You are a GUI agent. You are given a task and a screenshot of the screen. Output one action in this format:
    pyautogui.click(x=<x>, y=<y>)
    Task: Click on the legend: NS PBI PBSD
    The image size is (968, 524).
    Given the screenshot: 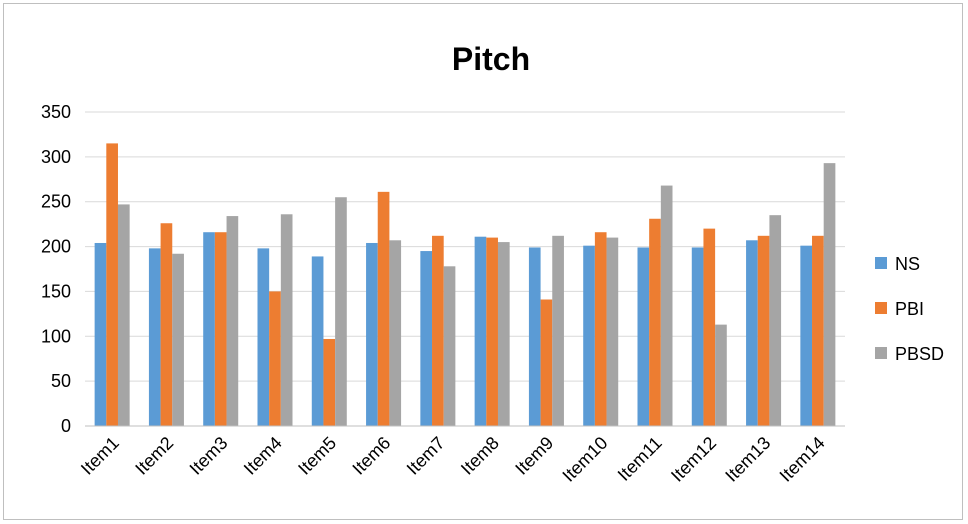 What is the action you would take?
    pyautogui.click(x=909, y=309)
    